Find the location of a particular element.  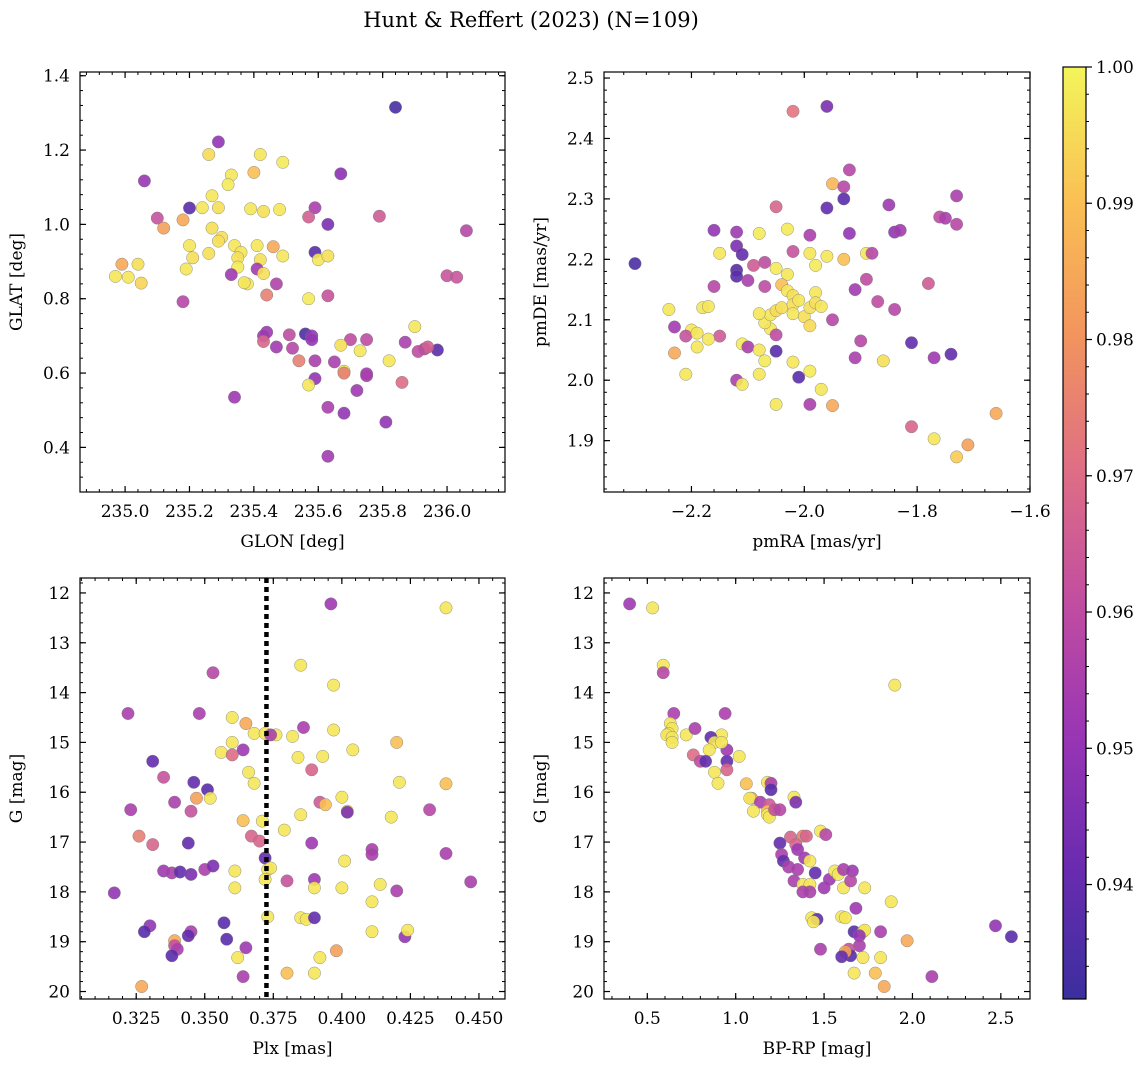

y-tick-label: 19 is located at coordinates (59, 943).